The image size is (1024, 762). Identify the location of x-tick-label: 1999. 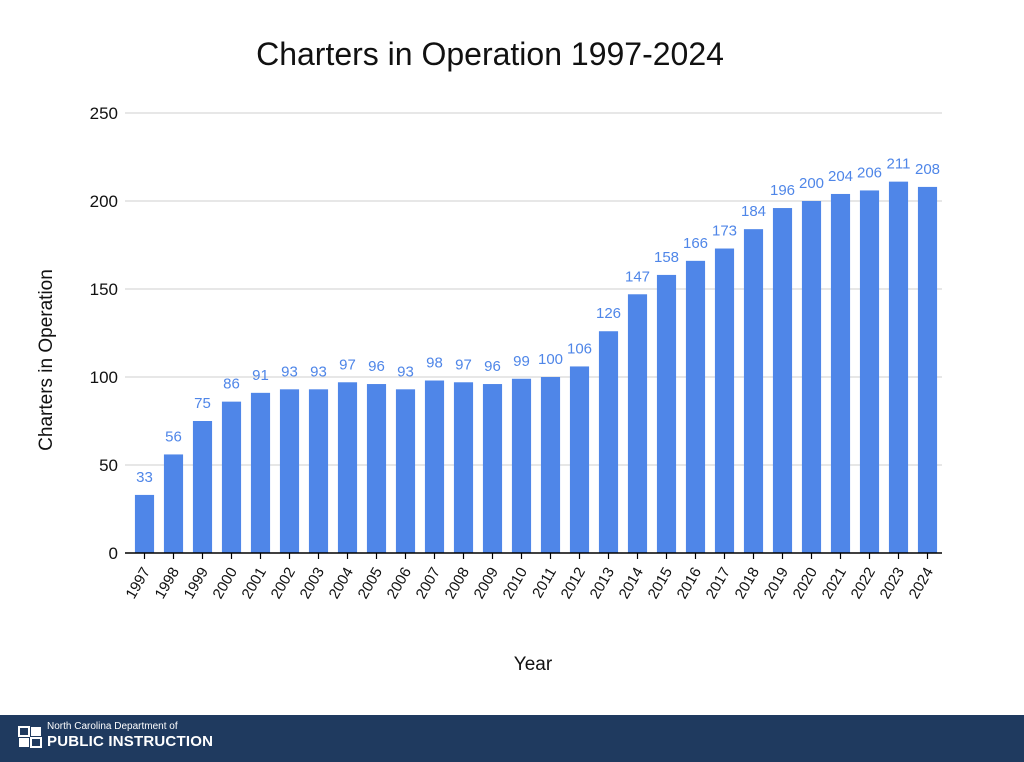
(196, 583).